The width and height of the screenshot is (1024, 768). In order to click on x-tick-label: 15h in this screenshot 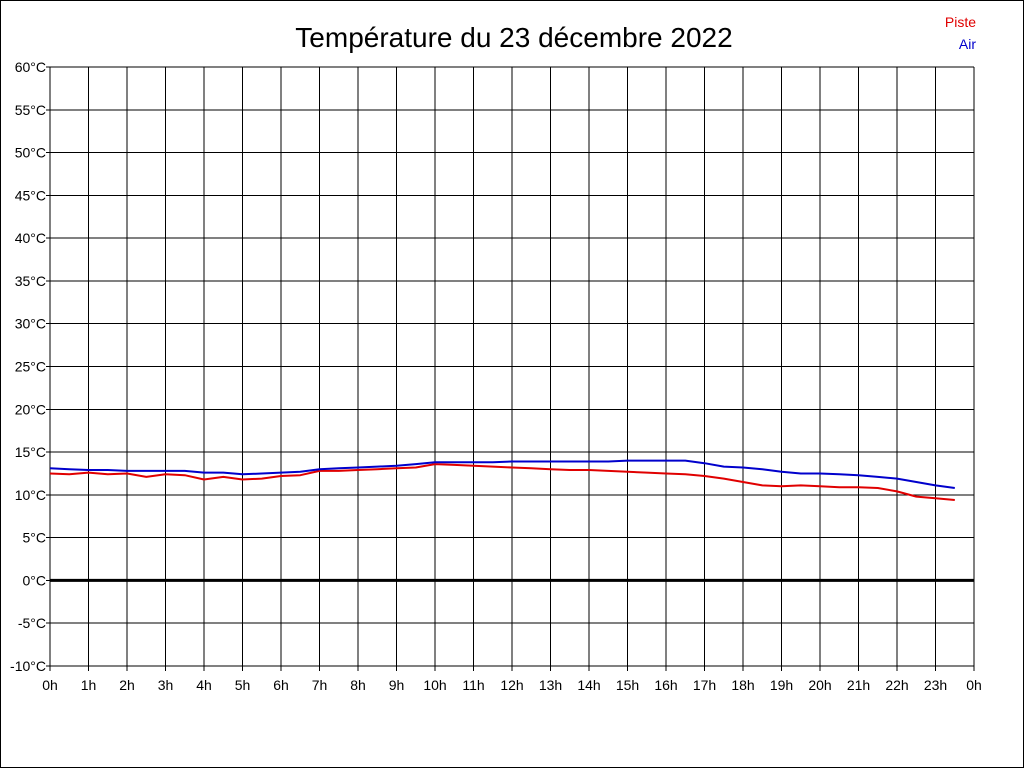, I will do `click(627, 685)`.